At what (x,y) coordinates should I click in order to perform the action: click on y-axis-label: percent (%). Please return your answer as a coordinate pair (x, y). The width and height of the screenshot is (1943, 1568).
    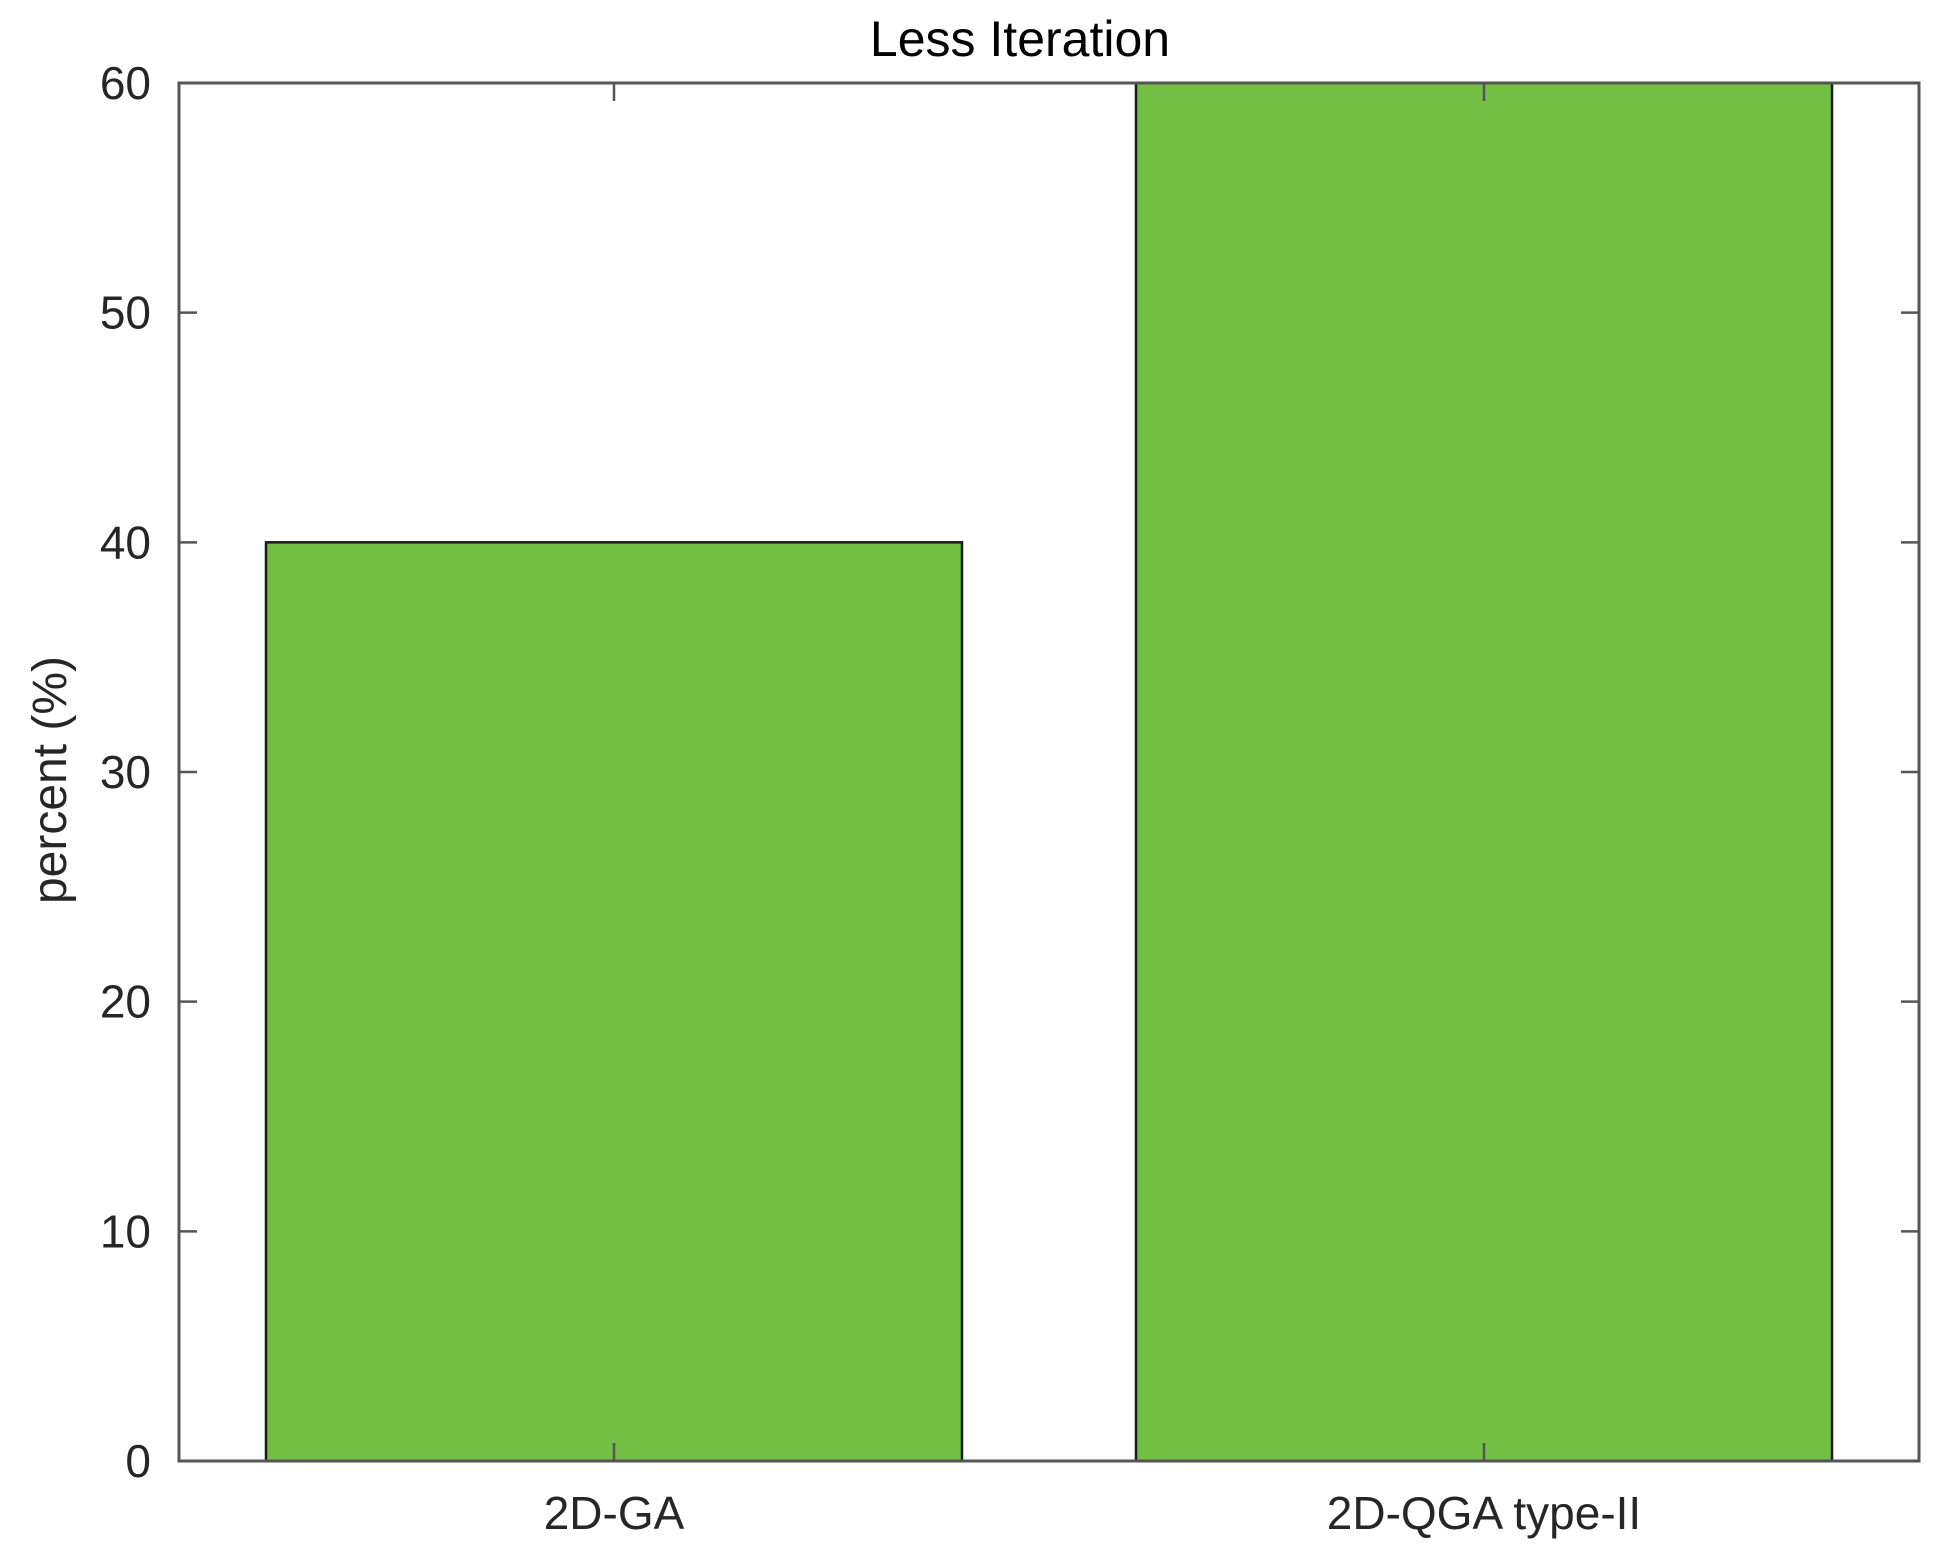
    Looking at the image, I should click on (50, 780).